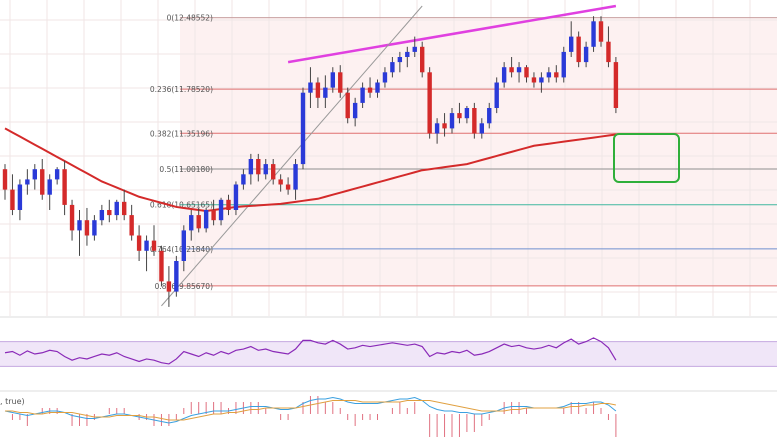 The width and height of the screenshot is (777, 437). I want to click on macd-parameters-label: , true), so click(12, 401).